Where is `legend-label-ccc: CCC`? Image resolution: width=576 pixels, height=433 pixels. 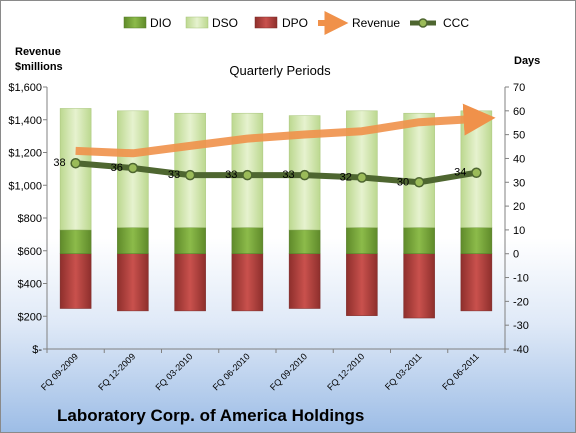
legend-label-ccc: CCC is located at coordinates (456, 23).